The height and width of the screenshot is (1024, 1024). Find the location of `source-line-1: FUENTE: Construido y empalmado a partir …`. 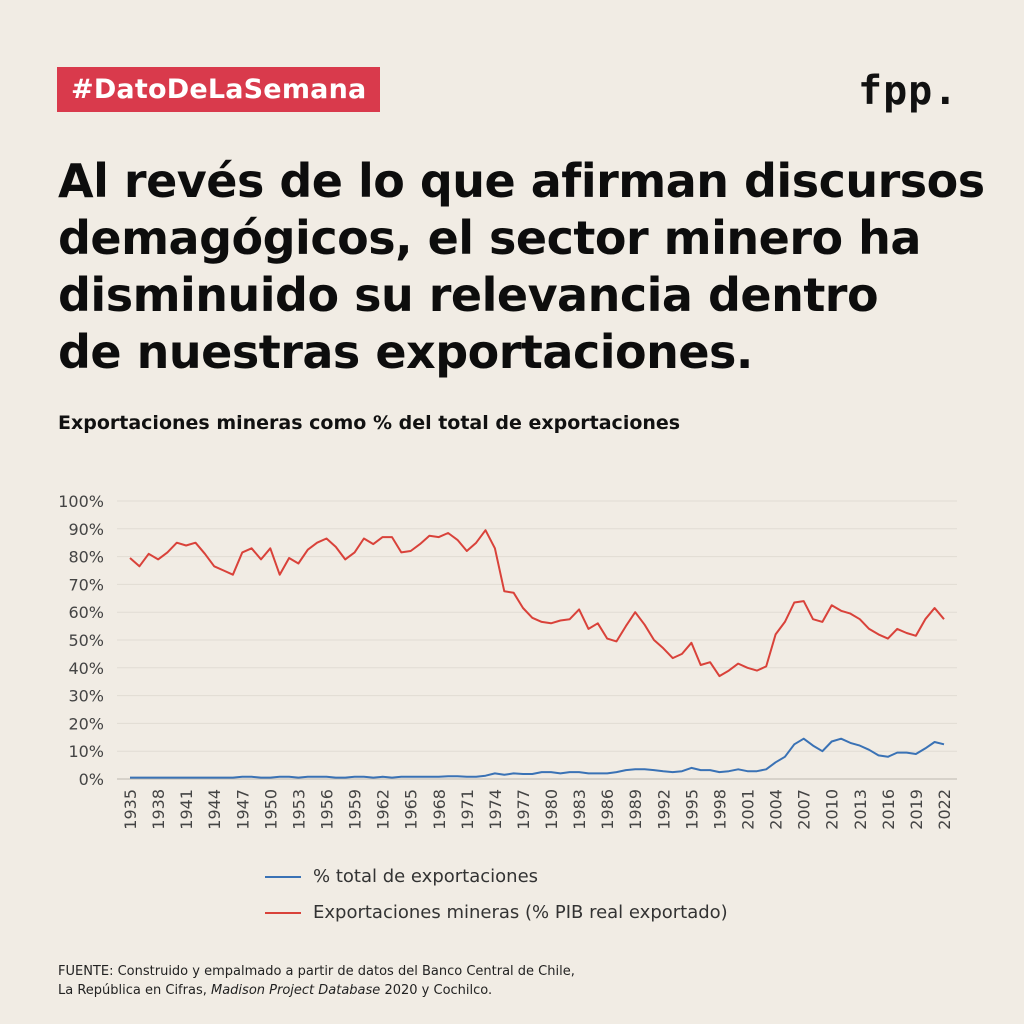

source-line-1: FUENTE: Construido y empalmado a partir … is located at coordinates (316, 971).